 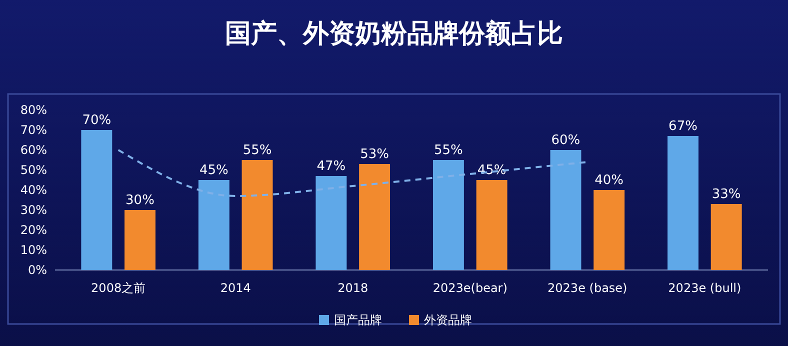 I want to click on data-label: 53%, so click(x=374, y=154).